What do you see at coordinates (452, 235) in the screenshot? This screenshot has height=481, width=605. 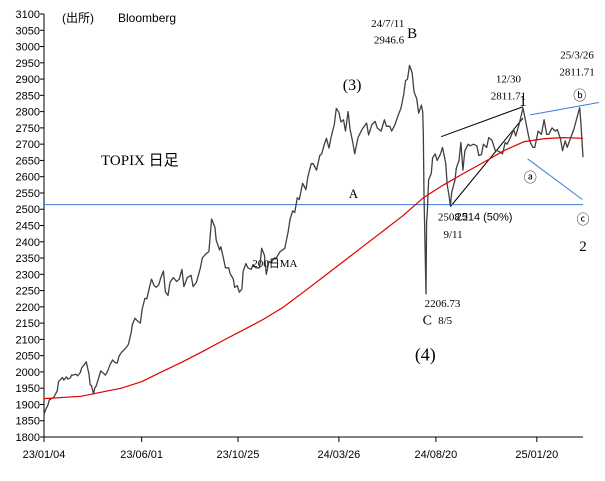 I see `label-2508-date: 9/11` at bounding box center [452, 235].